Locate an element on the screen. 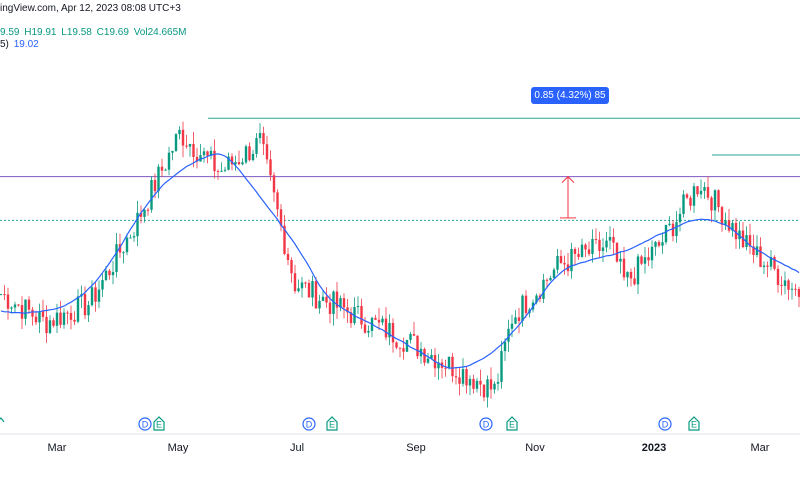 Image resolution: width=800 pixels, height=487 pixels. x-tick-label: Mar is located at coordinates (760, 448).